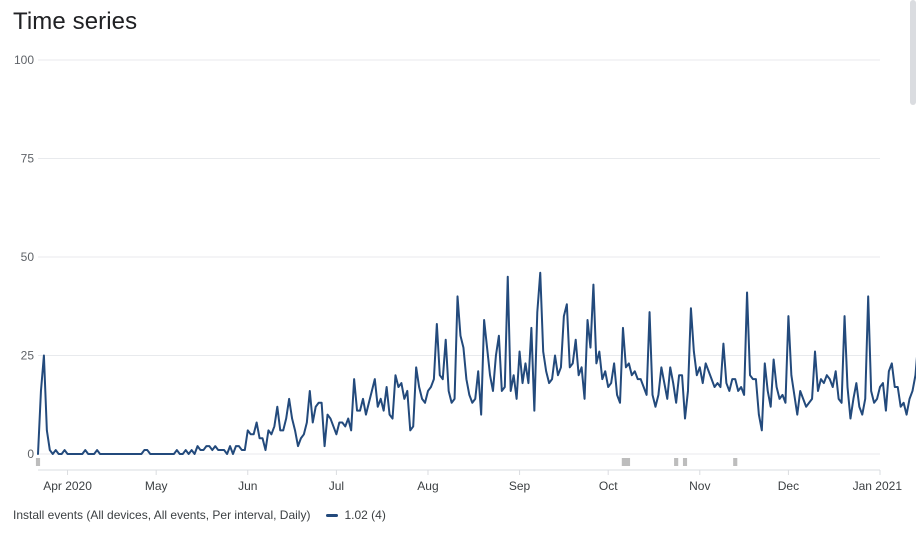 The image size is (916, 535). Describe the element at coordinates (913, 52) in the screenshot. I see `scrollbar` at that location.